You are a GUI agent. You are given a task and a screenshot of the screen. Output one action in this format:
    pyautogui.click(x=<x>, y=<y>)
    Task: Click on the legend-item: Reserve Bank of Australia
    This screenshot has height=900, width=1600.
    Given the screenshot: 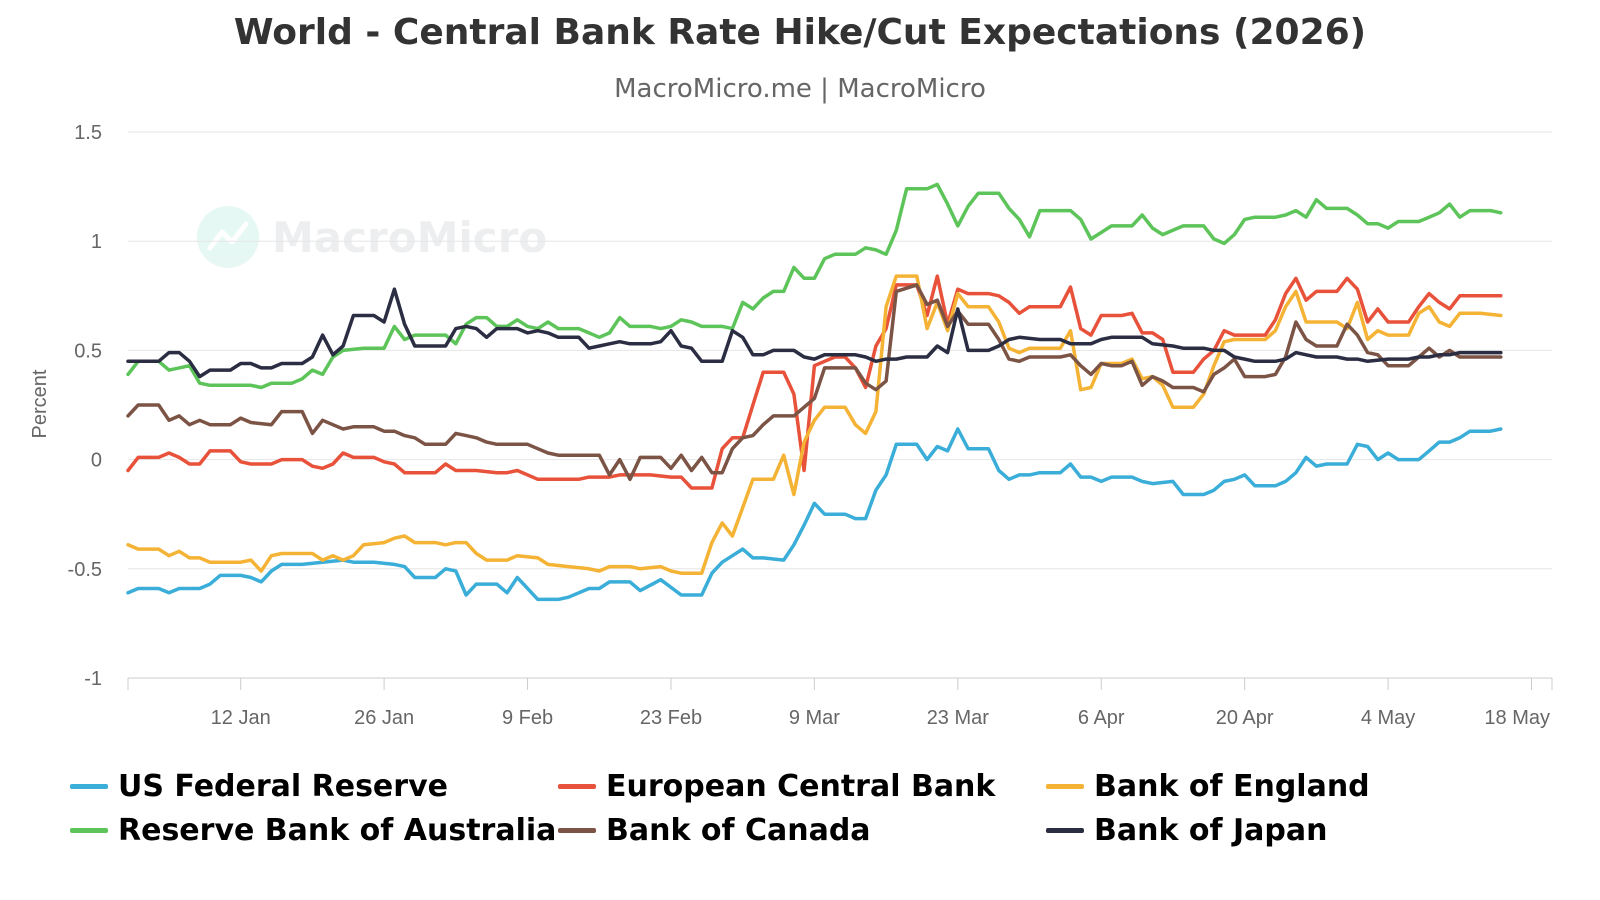 What is the action you would take?
    pyautogui.click(x=313, y=830)
    